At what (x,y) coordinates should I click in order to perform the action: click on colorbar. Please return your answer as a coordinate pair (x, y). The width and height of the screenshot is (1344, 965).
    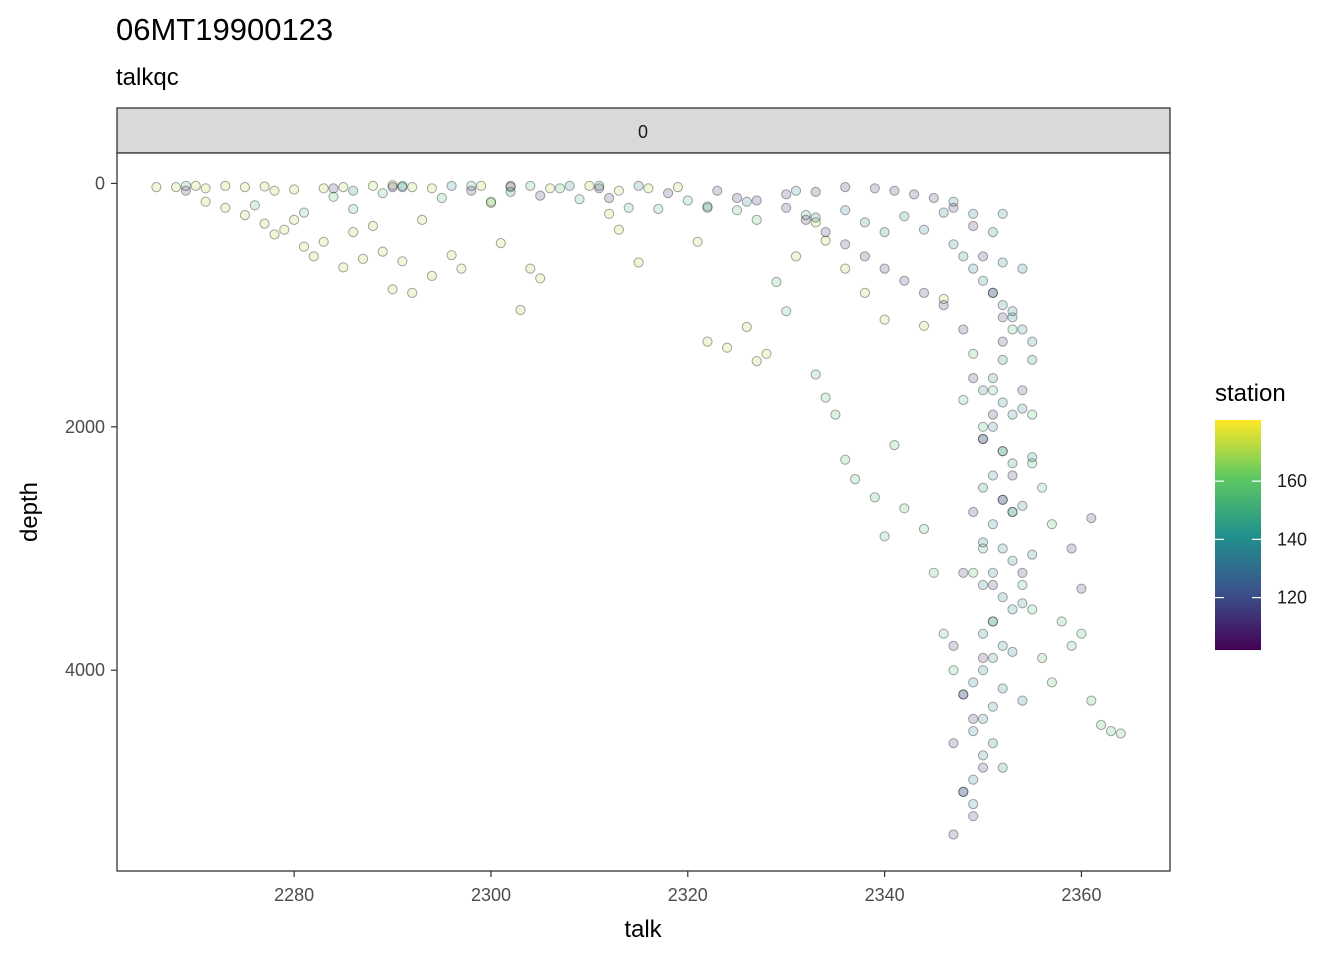
    Looking at the image, I should click on (1238, 535).